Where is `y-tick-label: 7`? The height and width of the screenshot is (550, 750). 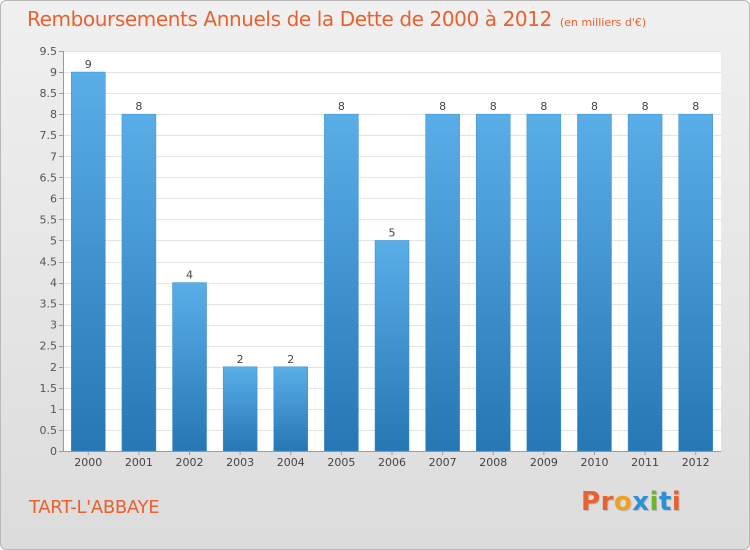
y-tick-label: 7 is located at coordinates (53, 156).